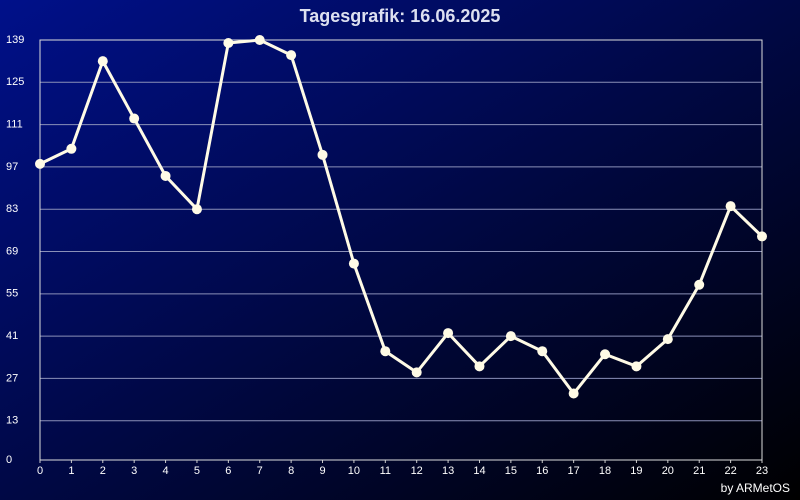 The image size is (800, 500). I want to click on x-tick-label: 9, so click(322, 471).